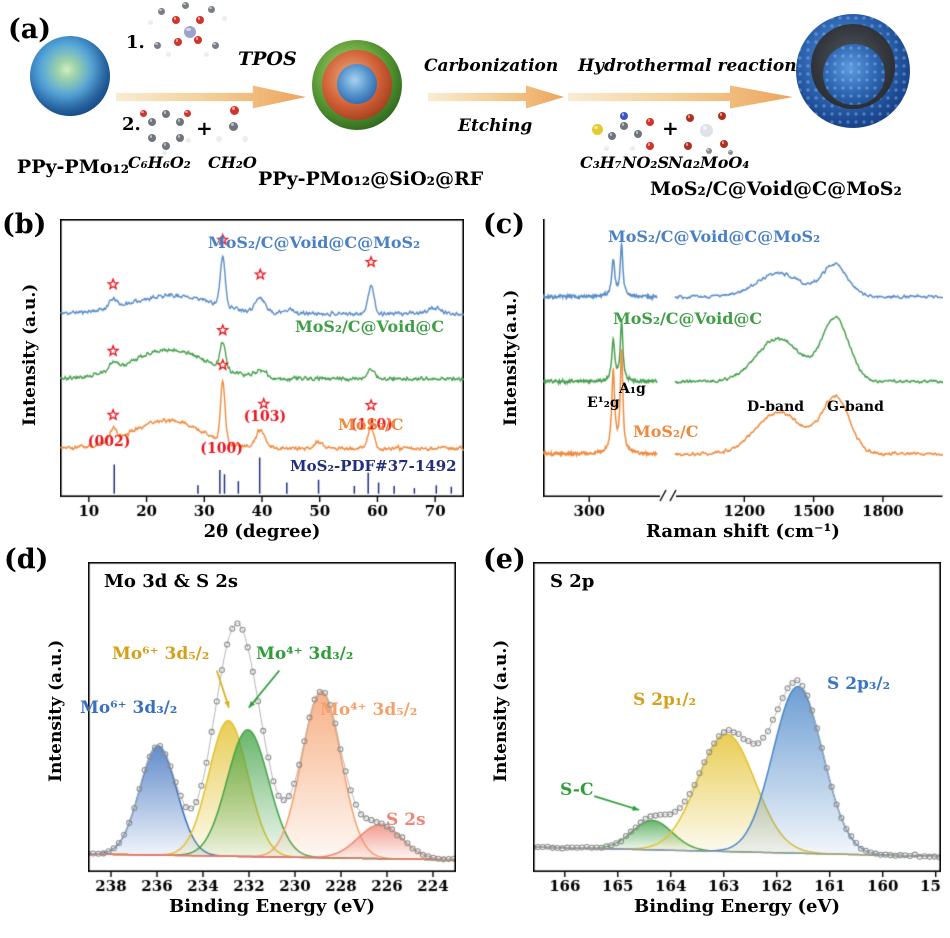 Image resolution: width=950 pixels, height=938 pixels. What do you see at coordinates (30, 354) in the screenshot?
I see `xrd-y-axis-label: Intensity (a.u.)` at bounding box center [30, 354].